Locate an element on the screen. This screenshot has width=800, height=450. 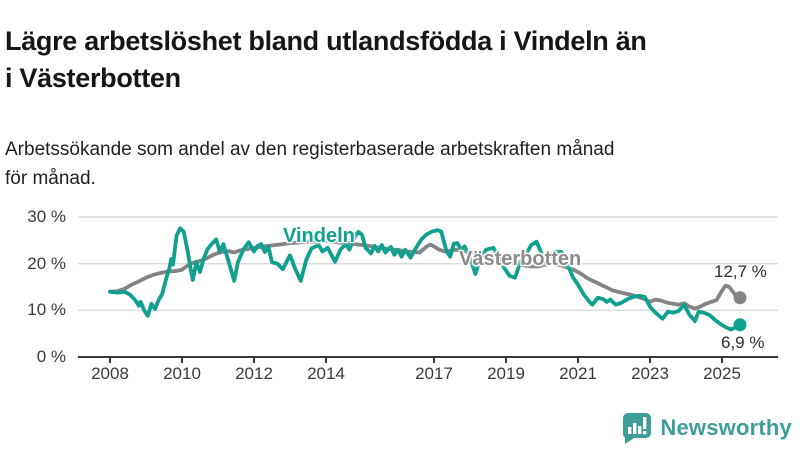
y-tick-label: 30 % is located at coordinates (46, 216).